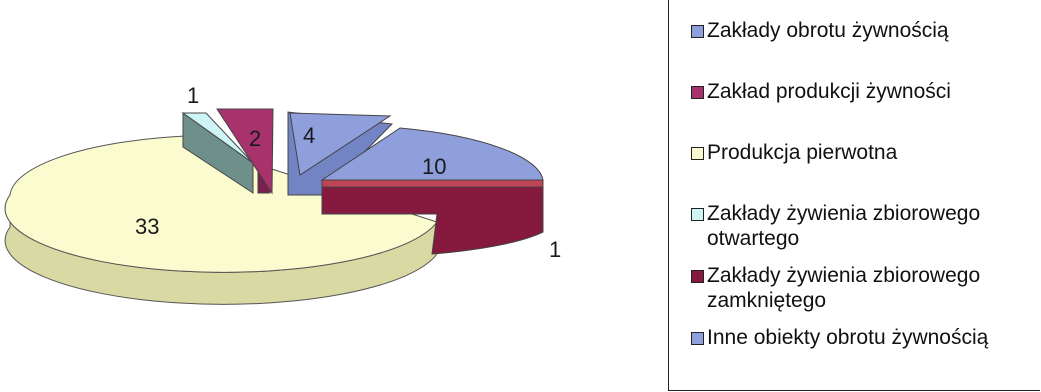 Image resolution: width=1041 pixels, height=392 pixels. Describe the element at coordinates (829, 91) in the screenshot. I see `legend-label: Zakład produkcji żywności` at that location.